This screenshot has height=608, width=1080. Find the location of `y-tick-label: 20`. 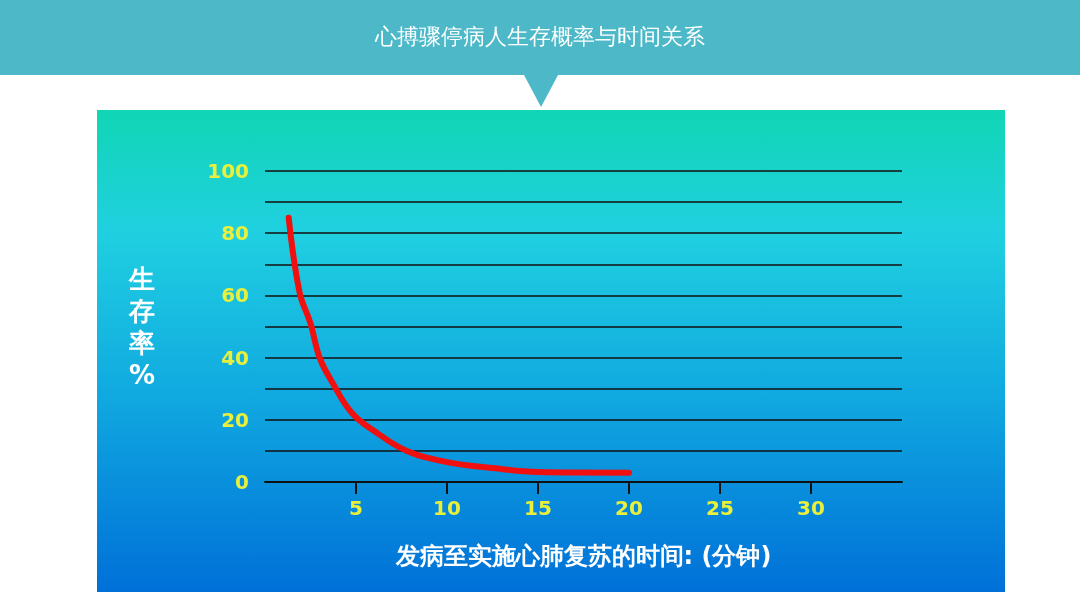

y-tick-label: 20 is located at coordinates (235, 419).